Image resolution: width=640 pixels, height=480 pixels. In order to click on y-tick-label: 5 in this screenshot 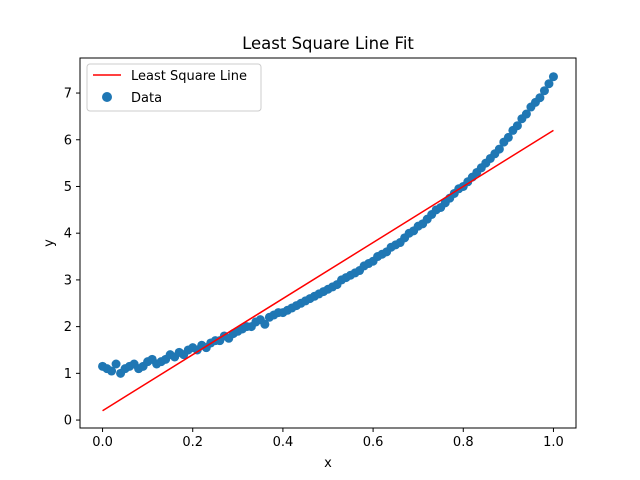, I will do `click(68, 187)`.